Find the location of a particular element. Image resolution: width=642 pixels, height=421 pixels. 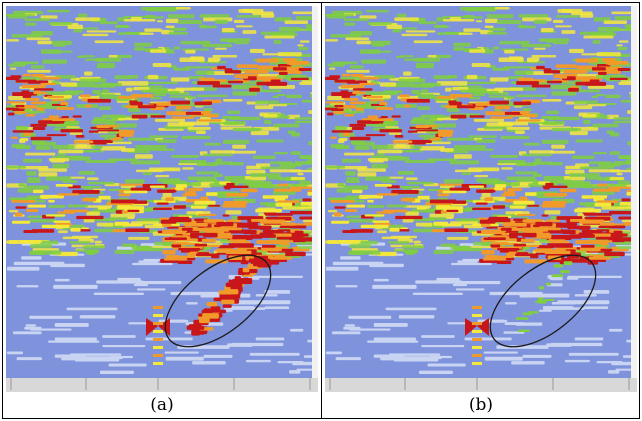

caption-b: (b) is located at coordinates (481, 405).